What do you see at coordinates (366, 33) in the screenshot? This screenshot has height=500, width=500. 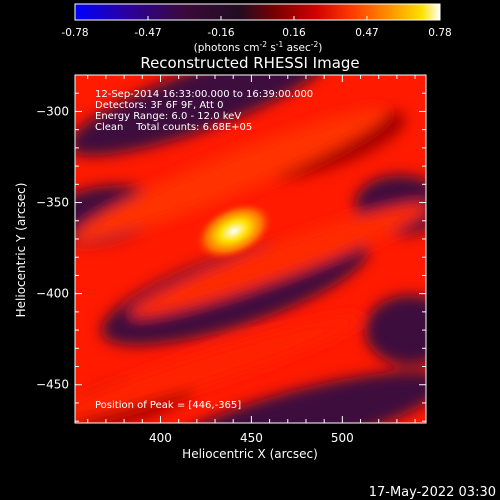 I see `colorbar-tick-label: 0.47` at bounding box center [366, 33].